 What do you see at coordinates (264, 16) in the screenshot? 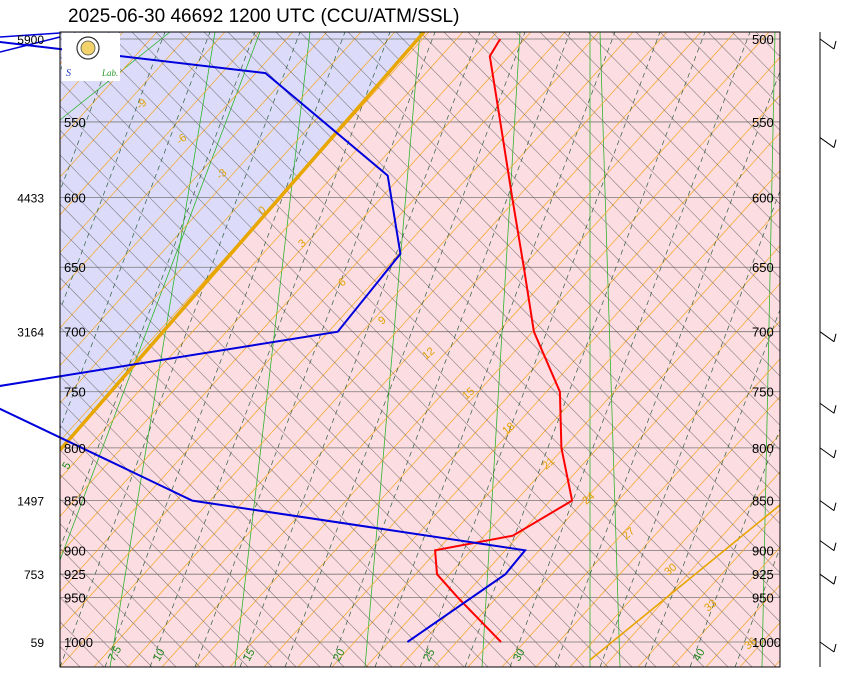
I see `chart-title: 2025-06-30 46692 1200 UTC (CCU/ATM/SSL)` at bounding box center [264, 16].